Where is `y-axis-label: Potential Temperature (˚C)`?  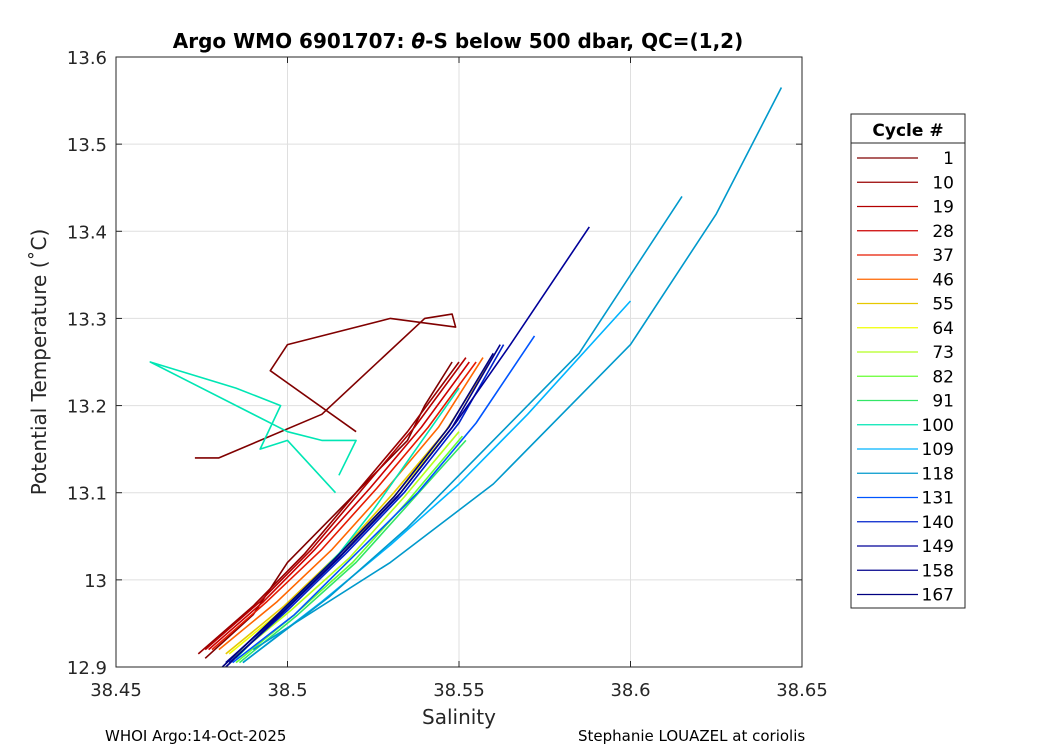
y-axis-label: Potential Temperature (˚C) is located at coordinates (39, 362).